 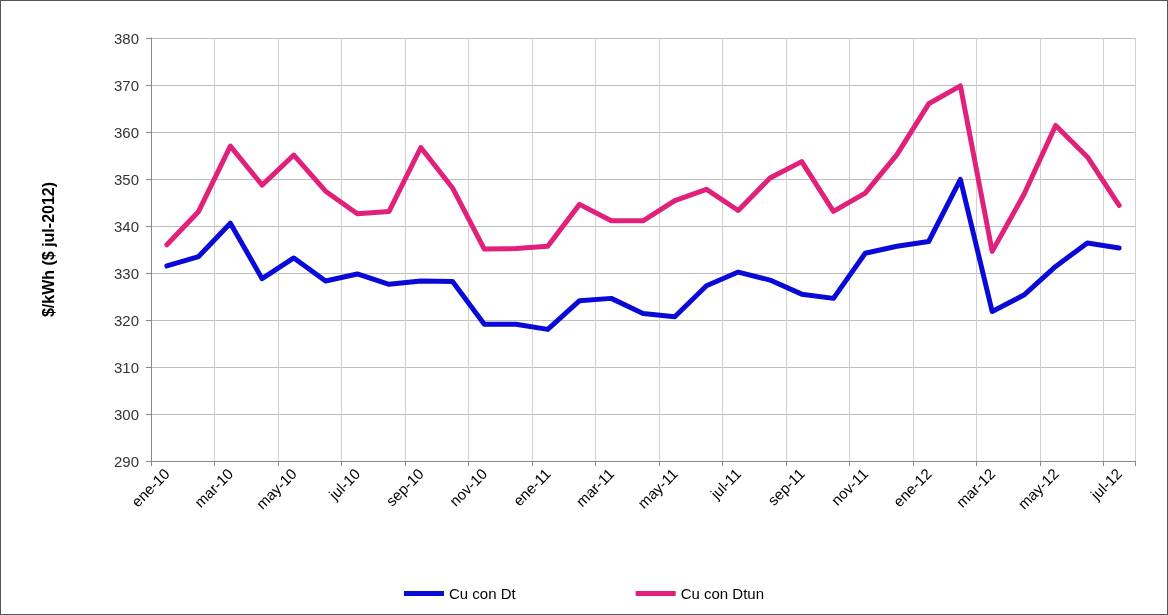 What do you see at coordinates (126, 226) in the screenshot?
I see `y-tick-label: 340` at bounding box center [126, 226].